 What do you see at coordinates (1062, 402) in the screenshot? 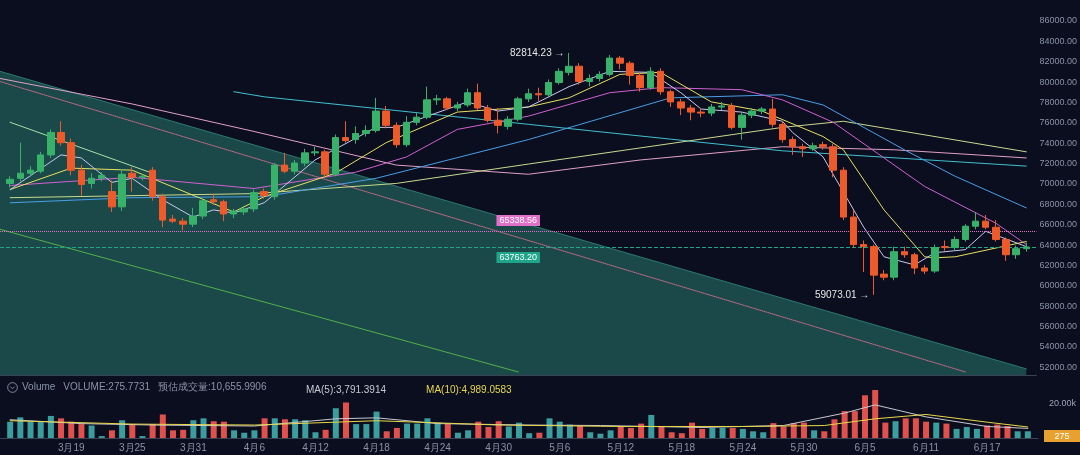
I see `text: 20.00k` at bounding box center [1062, 402].